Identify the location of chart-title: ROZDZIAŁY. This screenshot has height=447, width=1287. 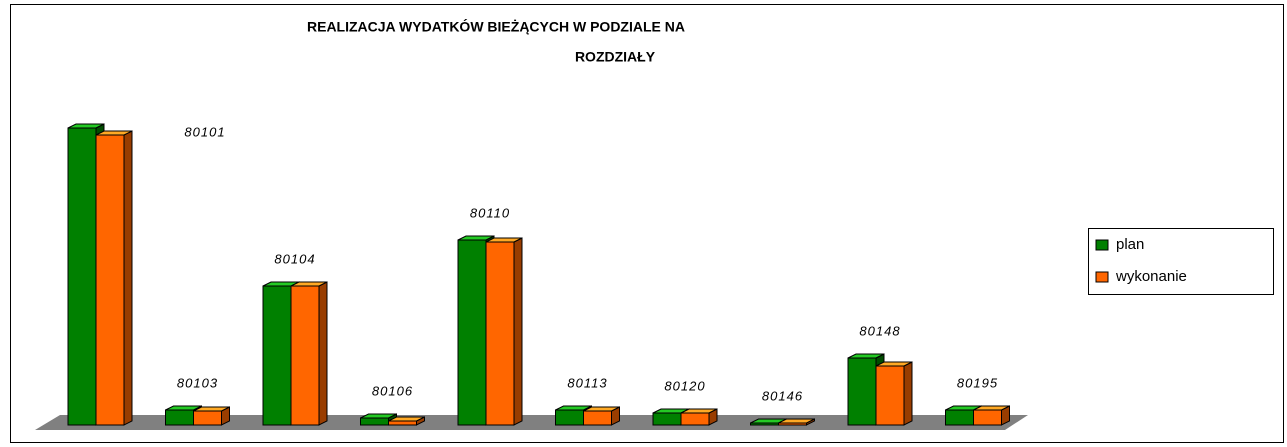
(615, 57).